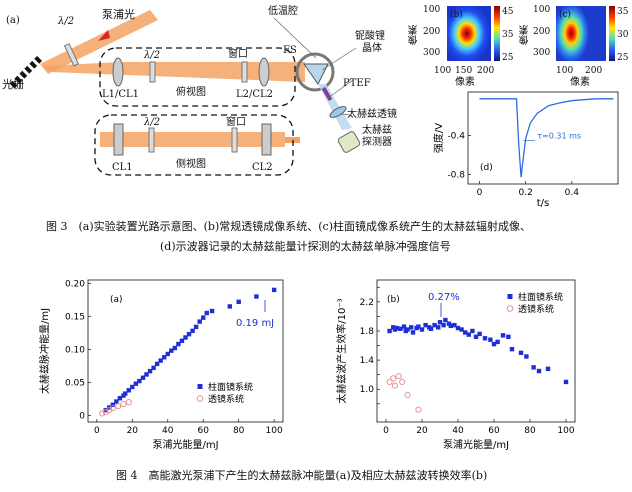  What do you see at coordinates (559, 135) in the screenshot?
I see `tau-annotation: τ=0.31 ms` at bounding box center [559, 135].